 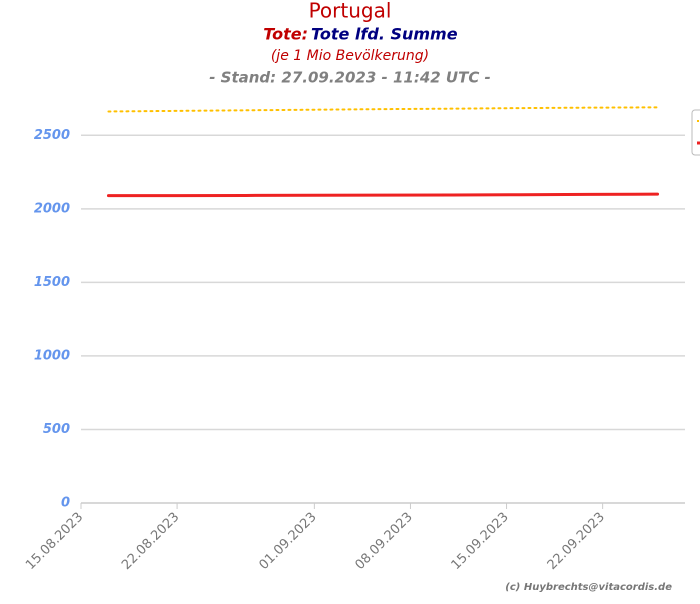 What do you see at coordinates (350, 78) in the screenshot?
I see `subtitle3: - Stand: 27.09.2023 - 11:42 UTC -` at bounding box center [350, 78].